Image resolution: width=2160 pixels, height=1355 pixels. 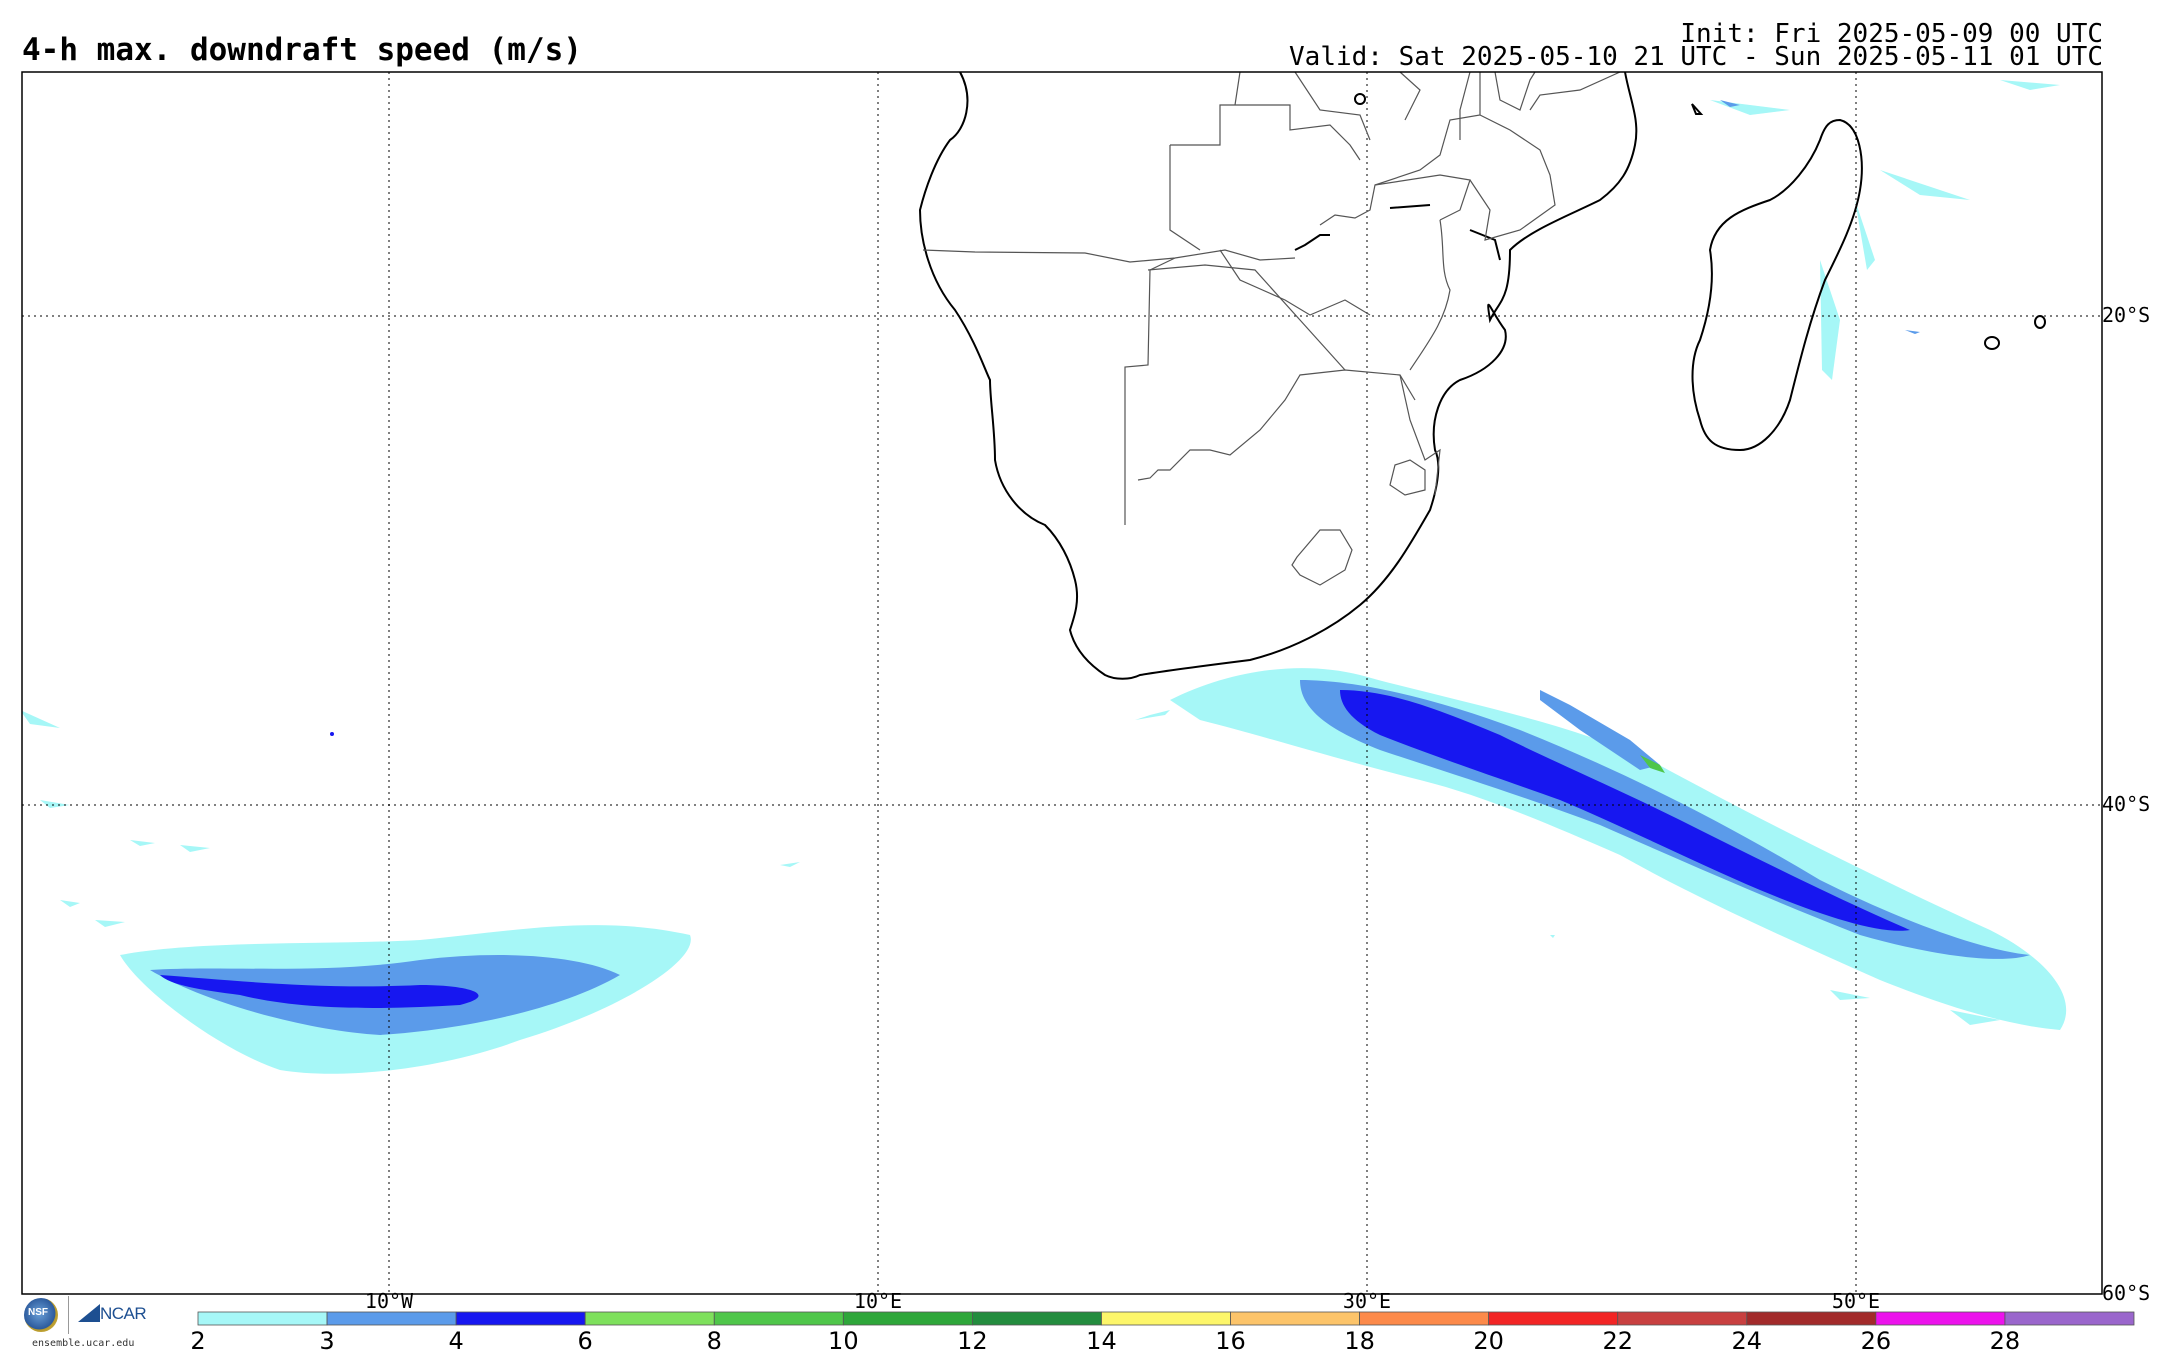 I want to click on colorbar-tick-label: 20, so click(x=1488, y=1341).